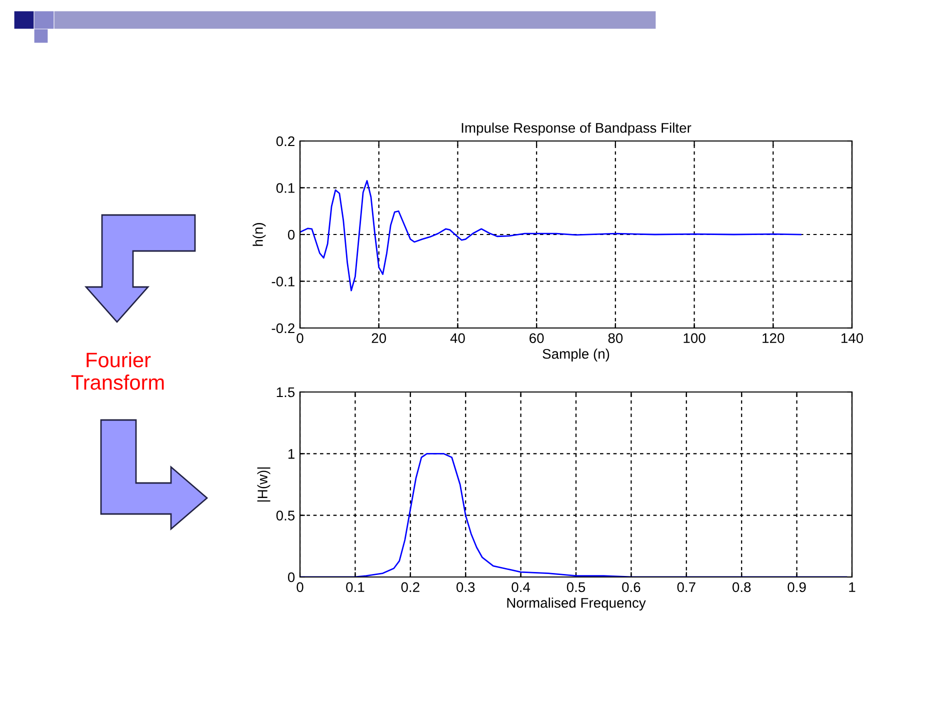  Describe the element at coordinates (631, 587) in the screenshot. I see `x-tick-label: 0.6` at that location.